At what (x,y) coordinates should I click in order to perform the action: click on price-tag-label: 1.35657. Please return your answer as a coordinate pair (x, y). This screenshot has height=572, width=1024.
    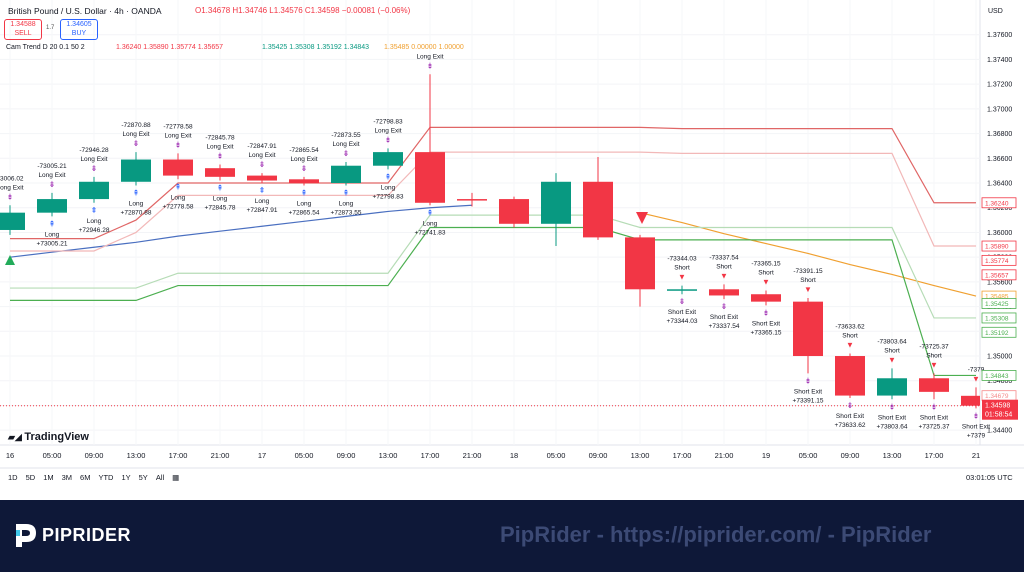
    Looking at the image, I should click on (997, 275).